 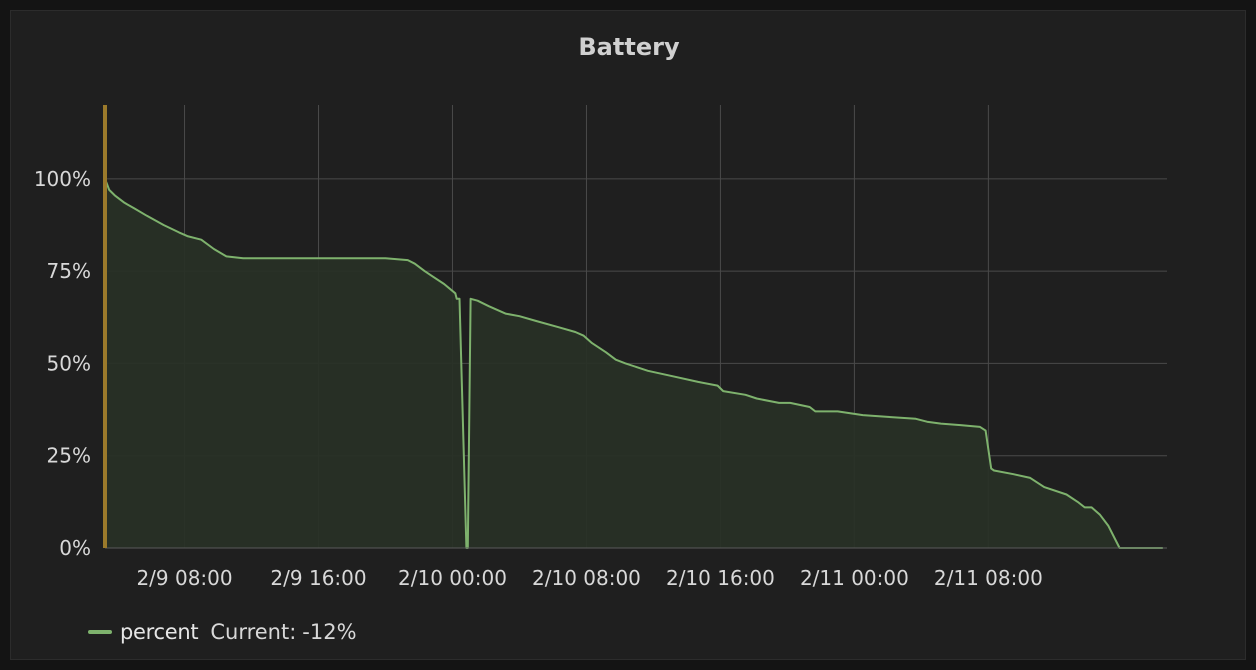 I want to click on y-tick-label: 75%, so click(x=69, y=271).